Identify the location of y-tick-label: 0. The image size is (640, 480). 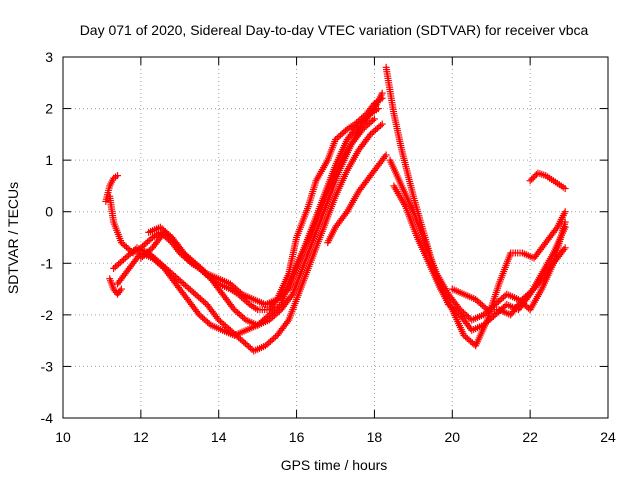
(49, 212).